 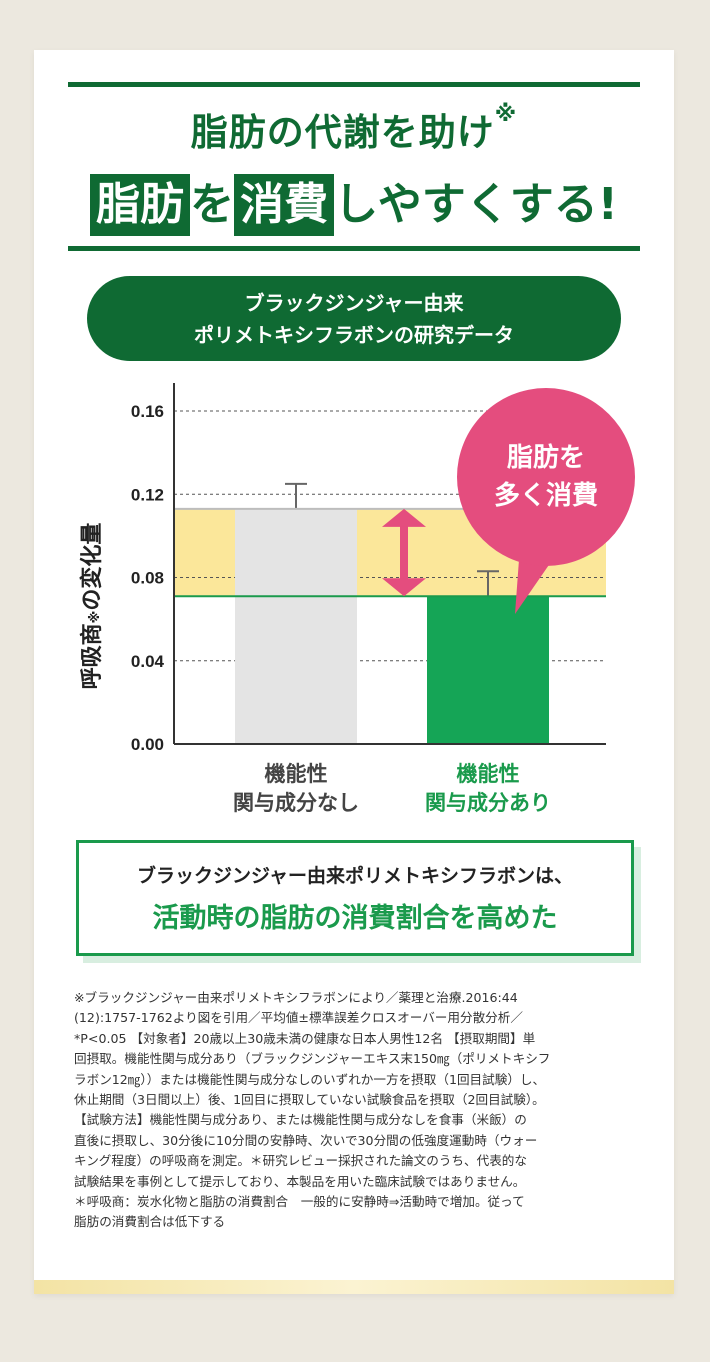 I want to click on footnote-line: ＊呼吸商：炭水化物と脂肪の消費割合 一般的に安静時⇒活動時で増加。従って, so click(x=299, y=1202).